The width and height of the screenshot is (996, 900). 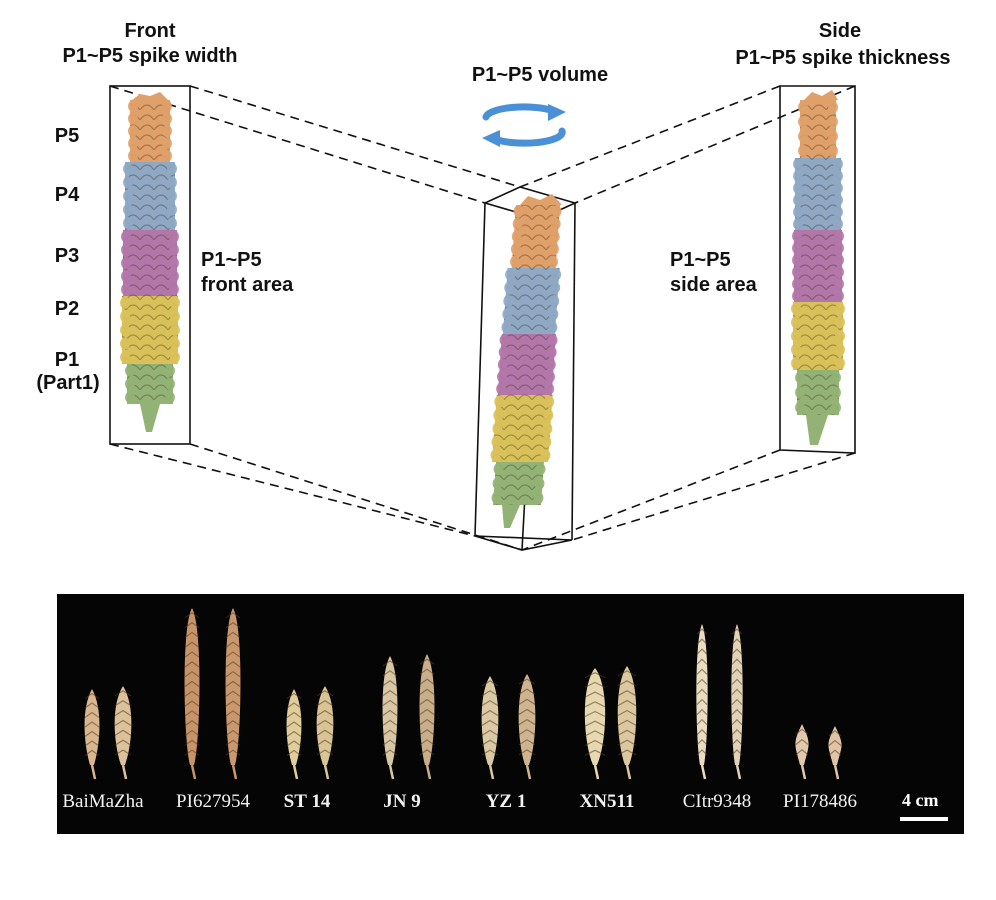 What do you see at coordinates (103, 801) in the screenshot?
I see `variety-label-baimazha: BaiMaZha` at bounding box center [103, 801].